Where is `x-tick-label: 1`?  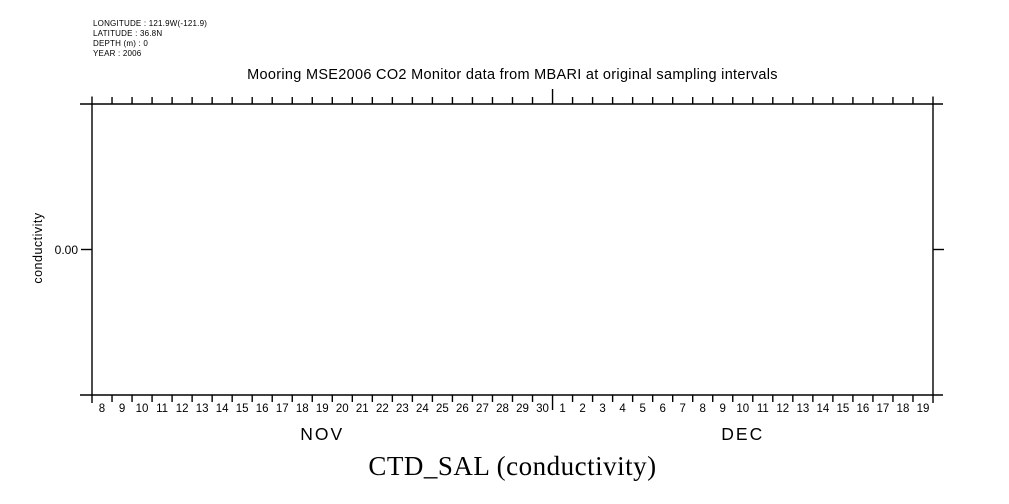
x-tick-label: 1 is located at coordinates (562, 409).